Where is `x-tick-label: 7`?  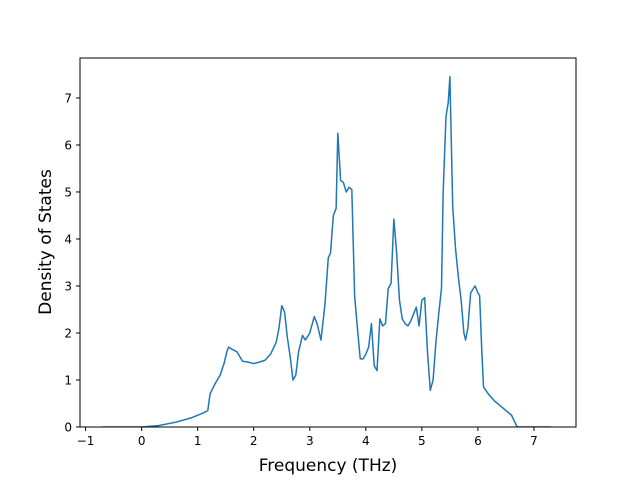 x-tick-label: 7 is located at coordinates (534, 441).